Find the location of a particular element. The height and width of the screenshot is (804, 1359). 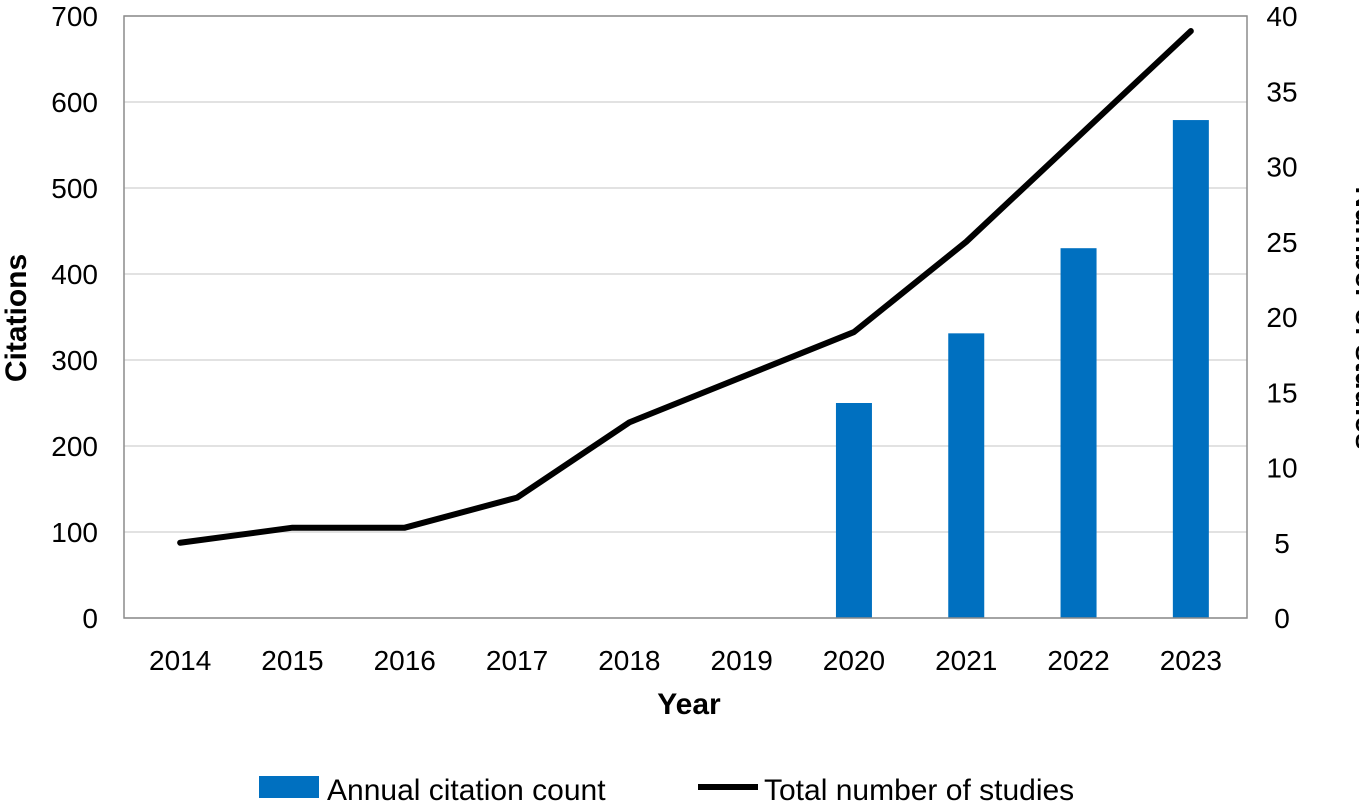

right-axis-tick-label: 20 is located at coordinates (1281, 317).